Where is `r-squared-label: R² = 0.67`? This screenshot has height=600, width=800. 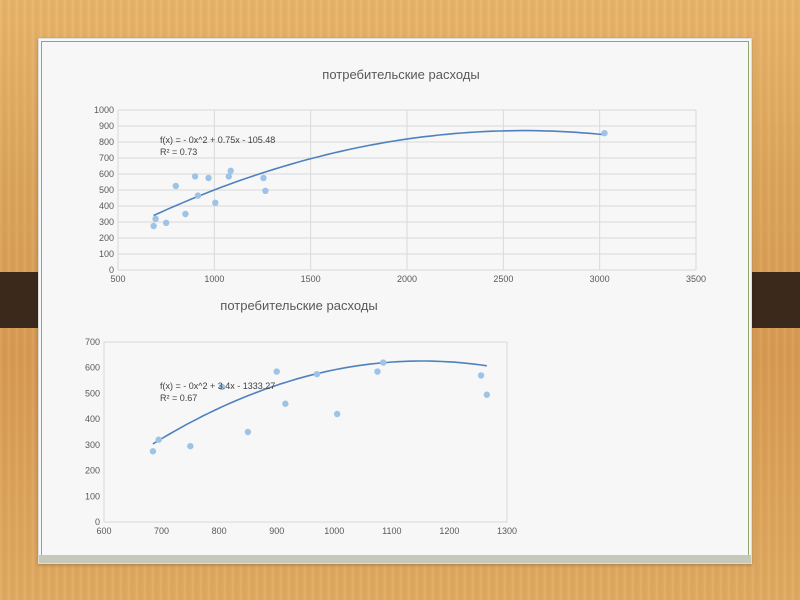
r-squared-label: R² = 0.67 is located at coordinates (178, 398).